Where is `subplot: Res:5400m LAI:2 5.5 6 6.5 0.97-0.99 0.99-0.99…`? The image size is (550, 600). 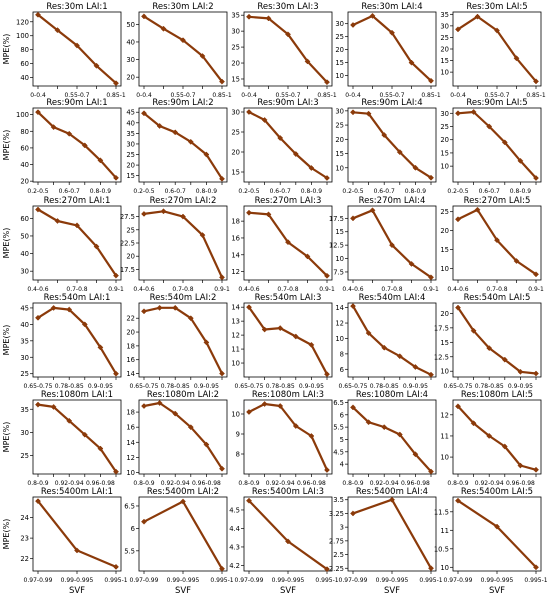 subplot: Res:5400m LAI:2 5.5 6 6.5 0.97-0.99 0.99-0.99… is located at coordinates (179, 535).